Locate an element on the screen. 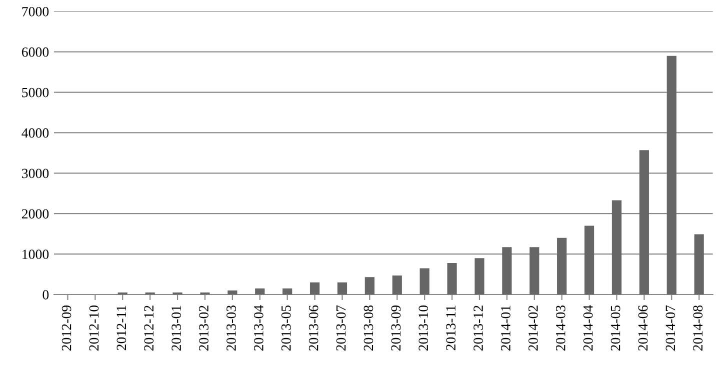 The image size is (720, 380). y-tick-label: 0 is located at coordinates (45, 295).